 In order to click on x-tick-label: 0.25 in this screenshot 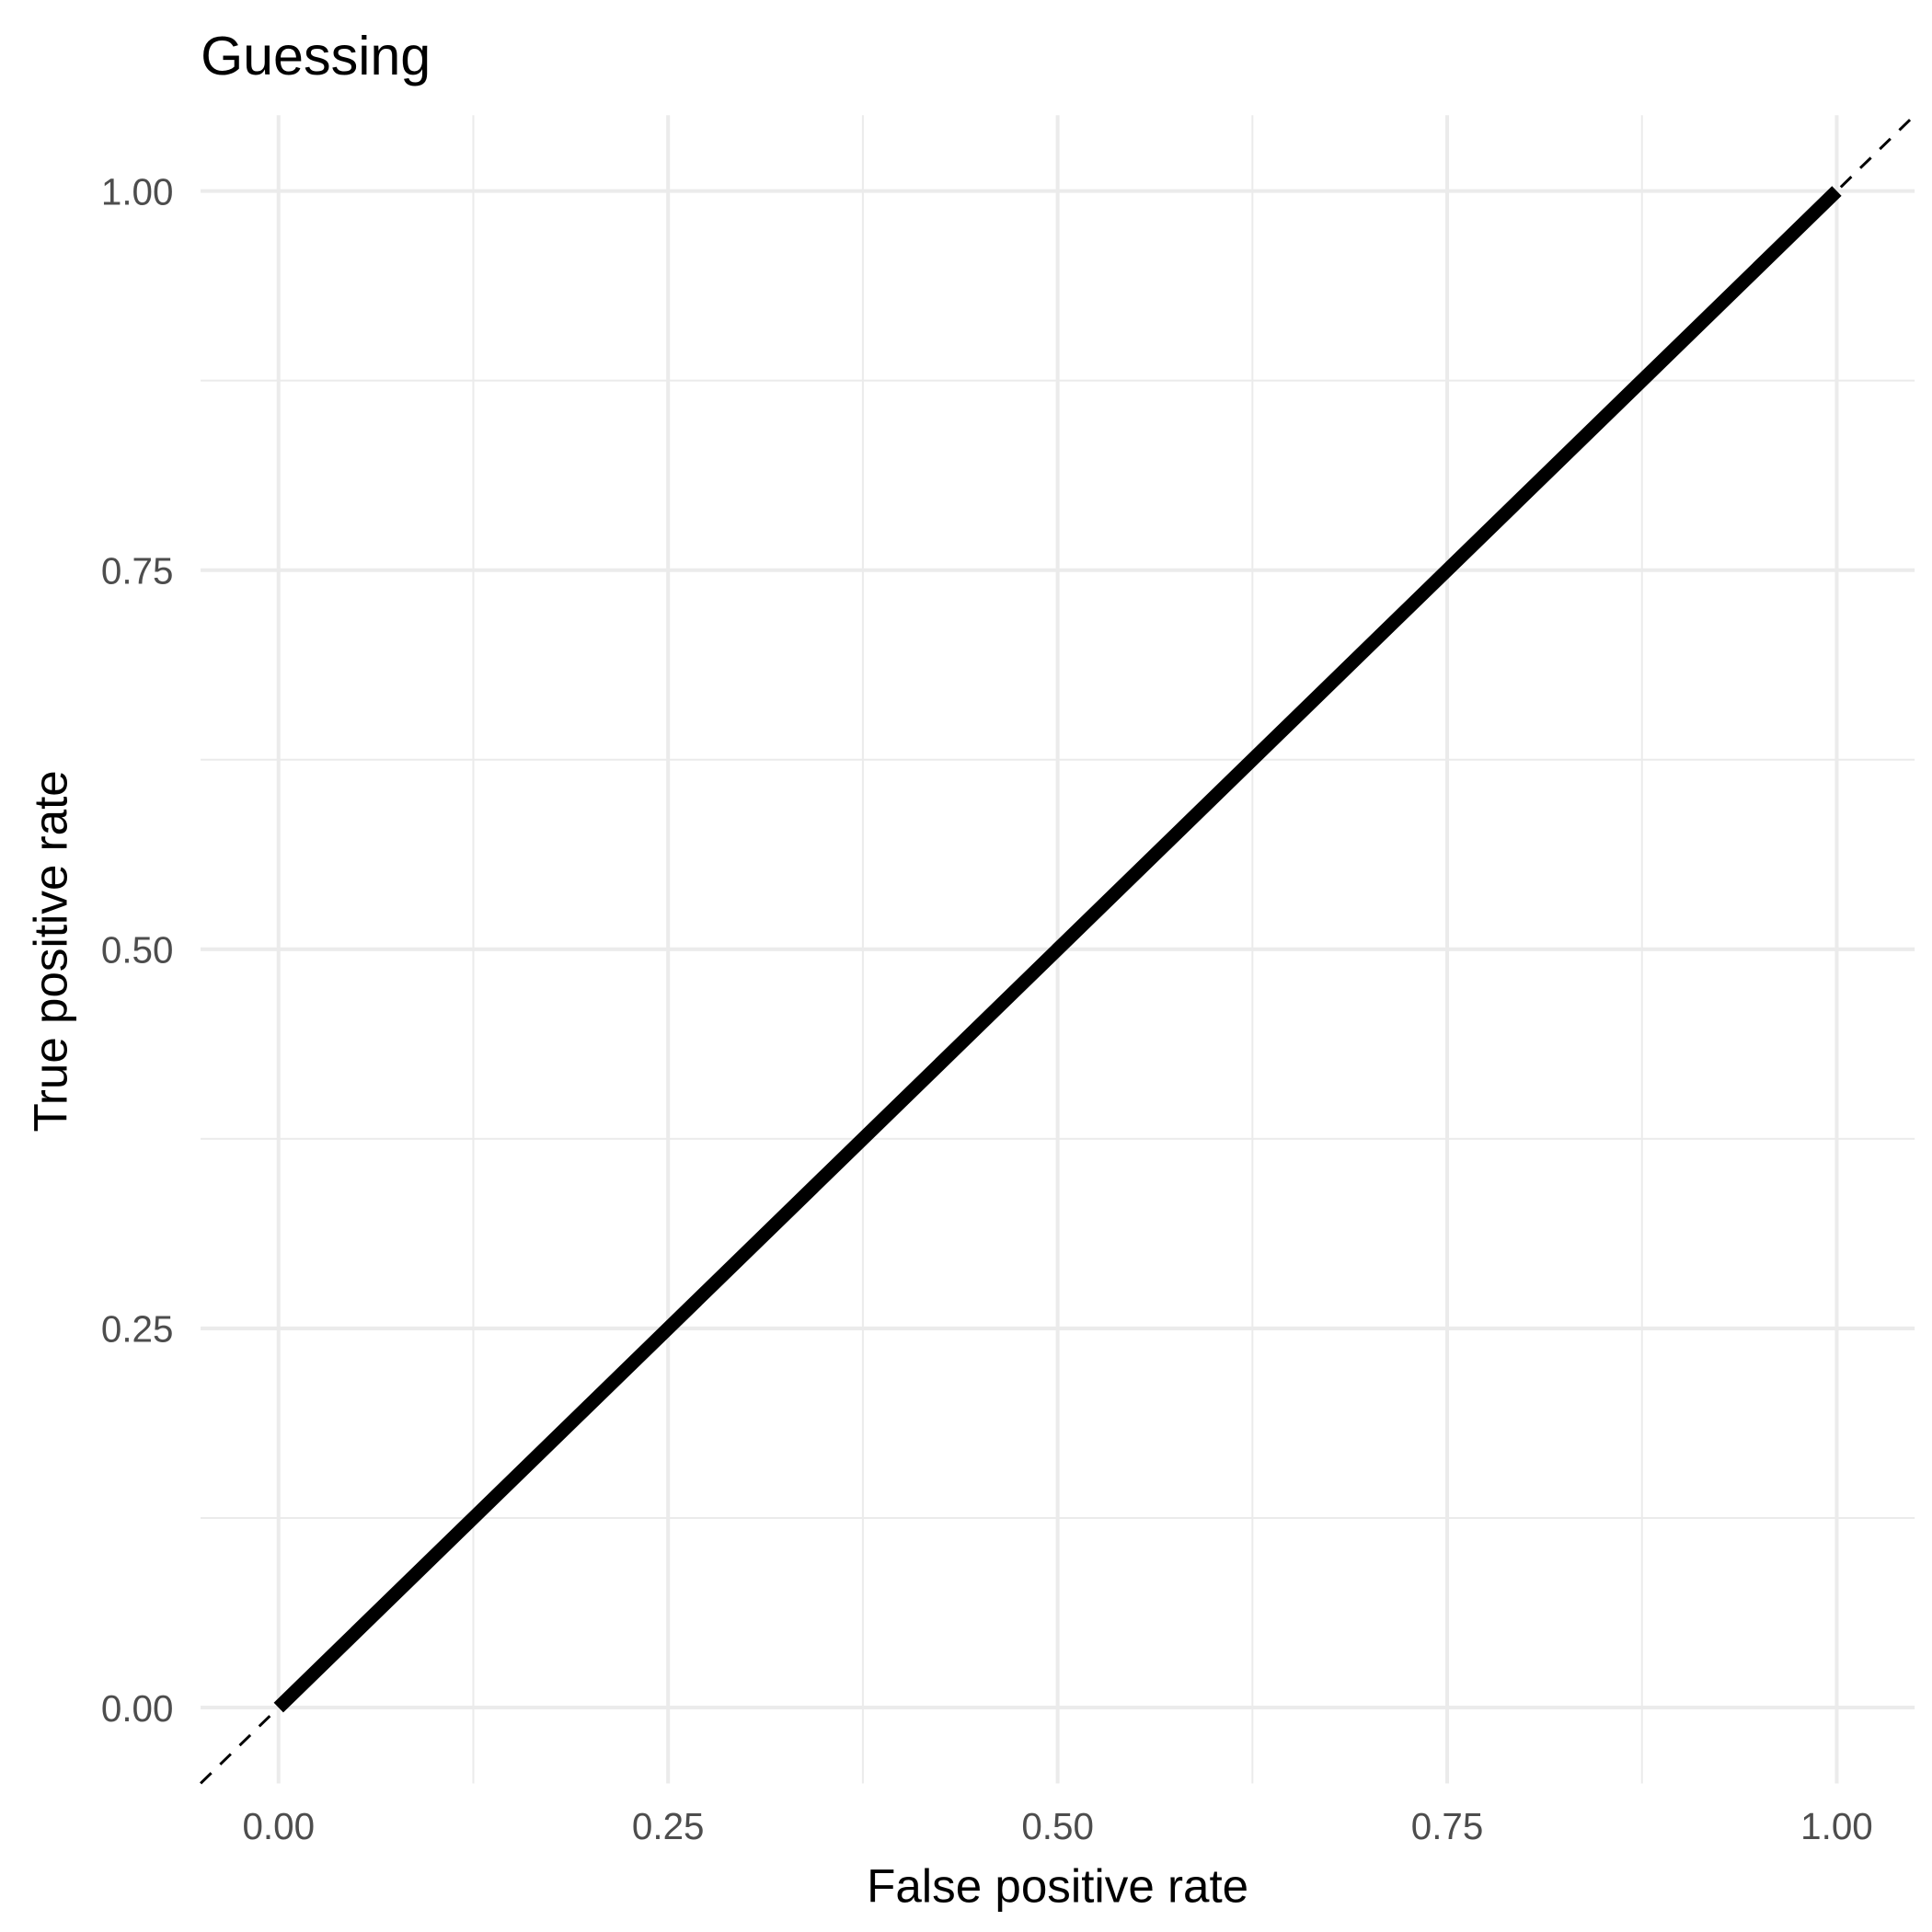, I will do `click(668, 1826)`.